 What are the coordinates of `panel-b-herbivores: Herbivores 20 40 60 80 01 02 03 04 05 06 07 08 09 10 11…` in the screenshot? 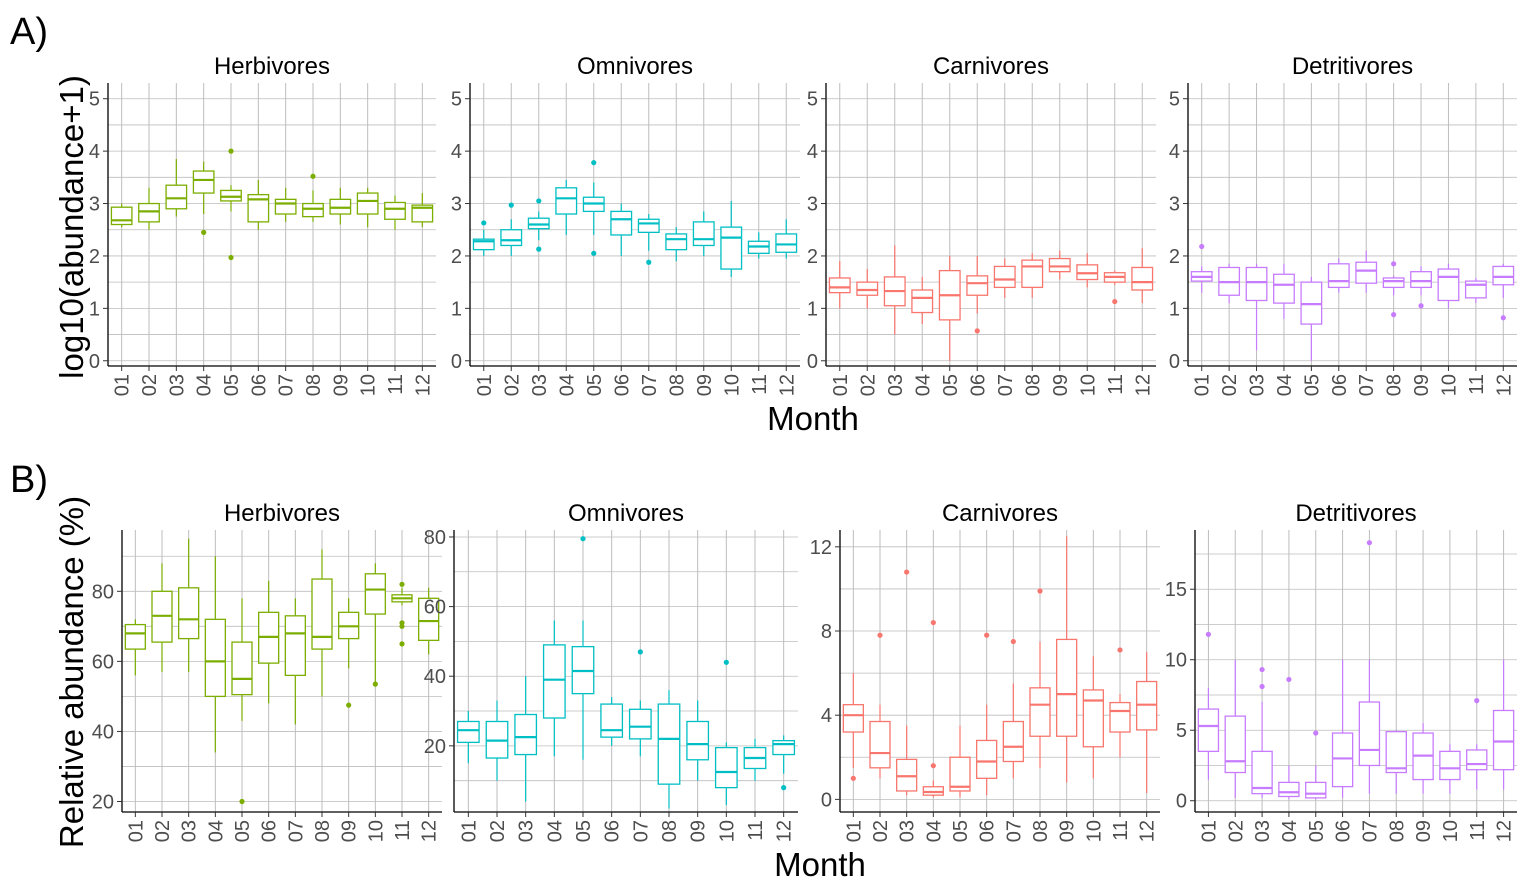 It's located at (267, 671).